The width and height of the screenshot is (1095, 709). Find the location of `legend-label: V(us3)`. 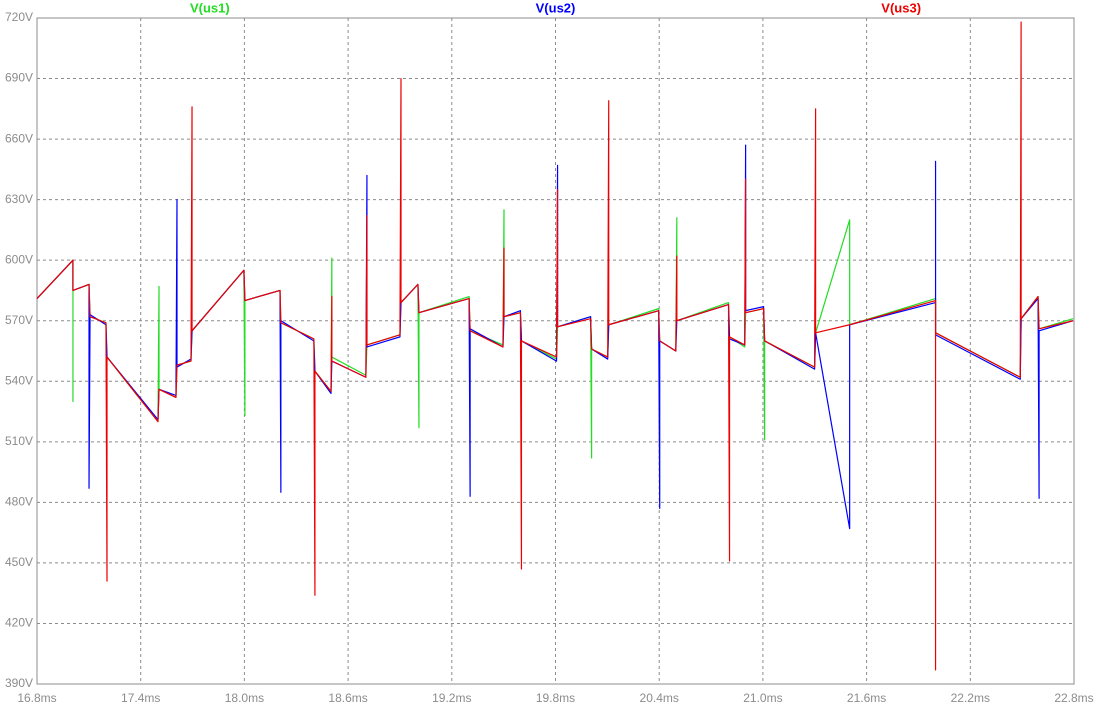

legend-label: V(us3) is located at coordinates (901, 7).